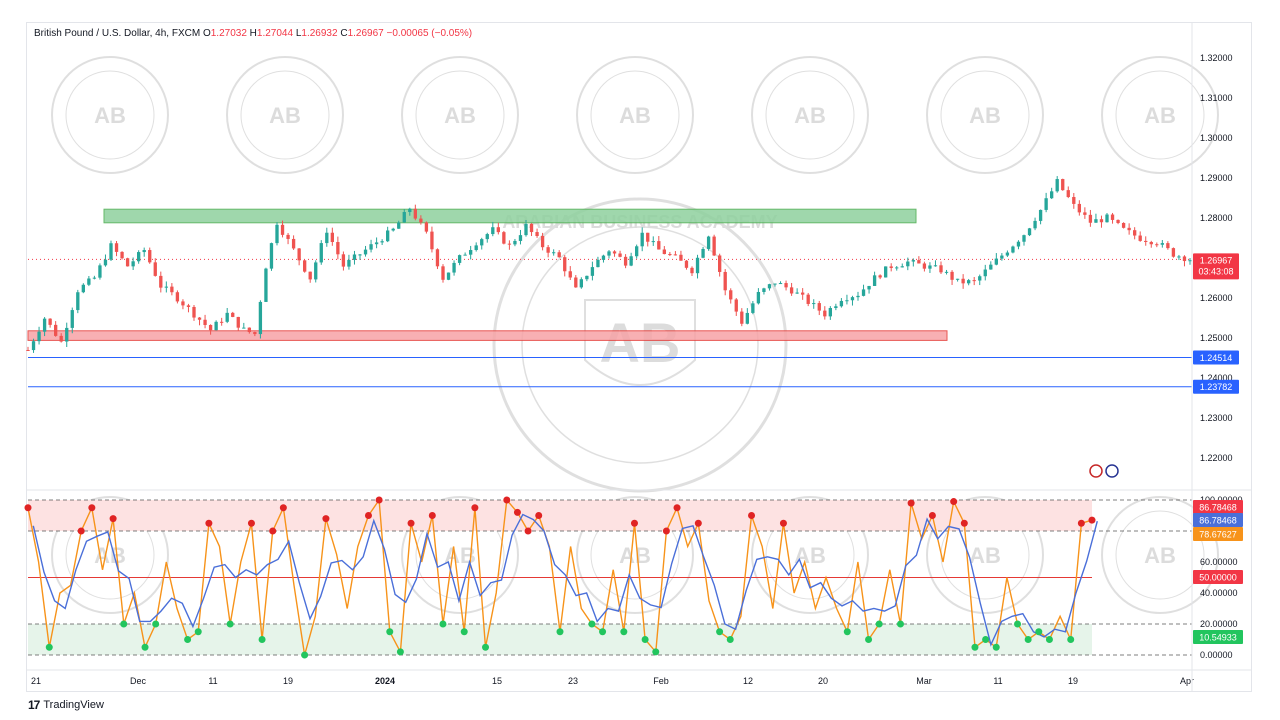  Describe the element at coordinates (298, 33) in the screenshot. I see `low-label: L` at that location.